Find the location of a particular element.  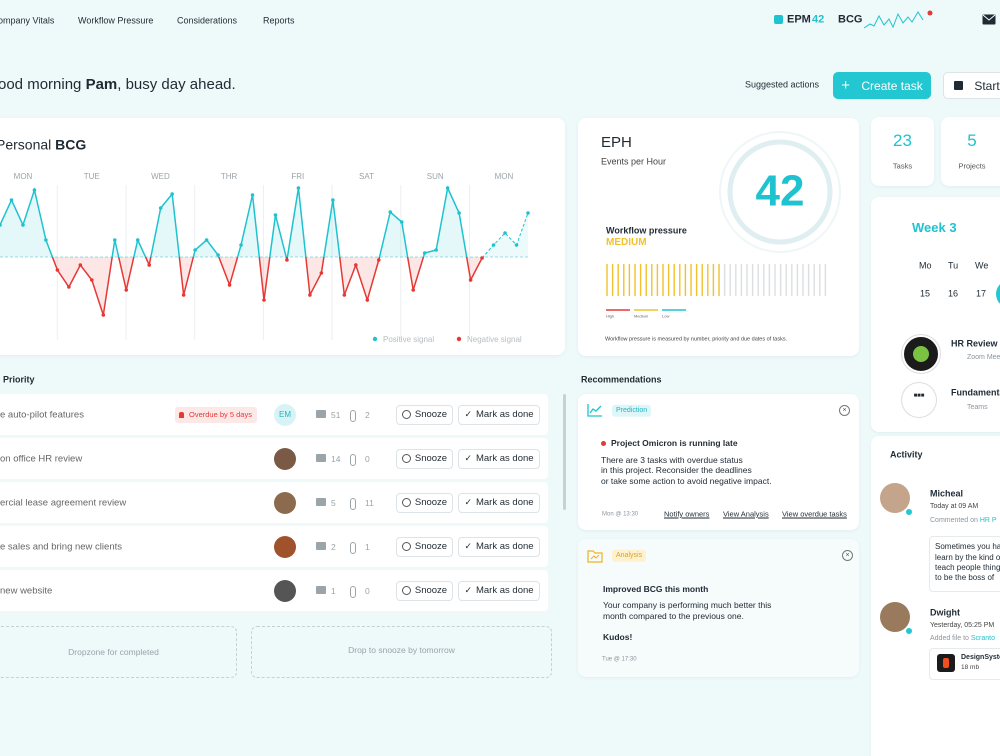

nav-item: Workflow Pressure is located at coordinates (116, 20).